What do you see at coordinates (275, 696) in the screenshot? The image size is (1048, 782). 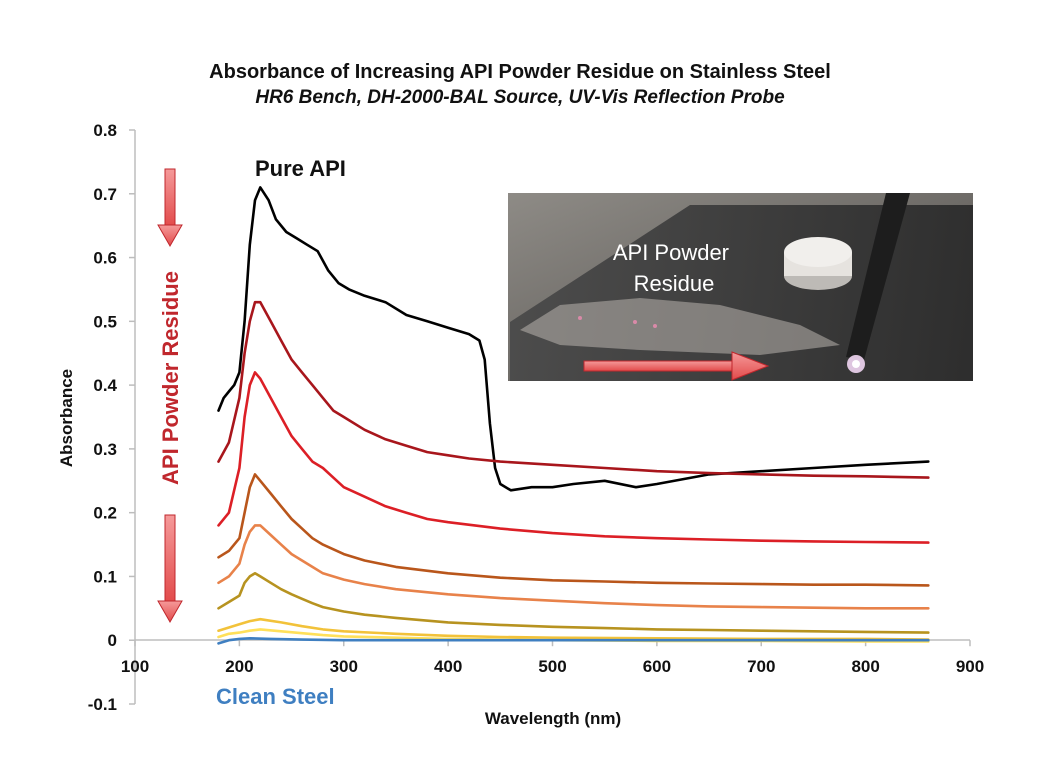 I see `clean-steel-label: Clean Steel` at bounding box center [275, 696].